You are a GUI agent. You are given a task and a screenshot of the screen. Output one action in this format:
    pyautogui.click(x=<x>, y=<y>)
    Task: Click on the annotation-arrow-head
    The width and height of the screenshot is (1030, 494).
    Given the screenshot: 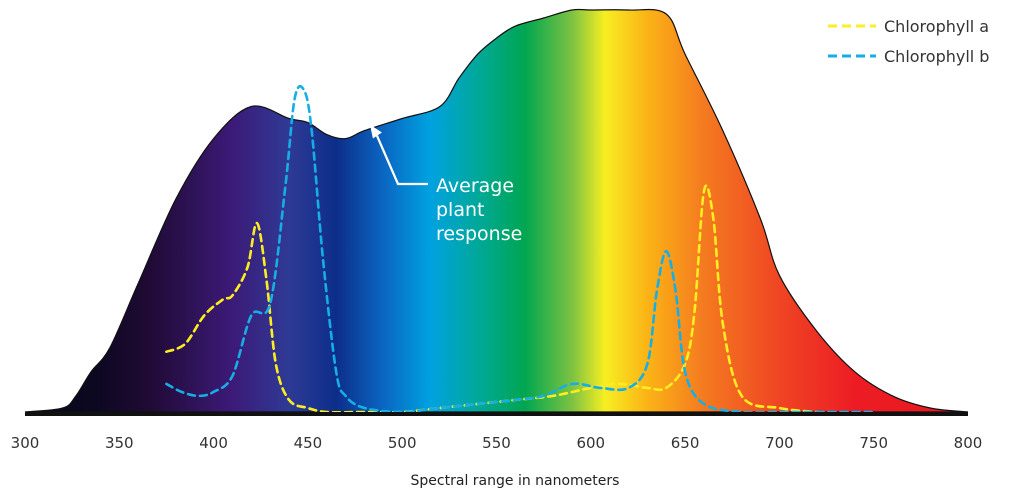 What is the action you would take?
    pyautogui.click(x=375, y=131)
    